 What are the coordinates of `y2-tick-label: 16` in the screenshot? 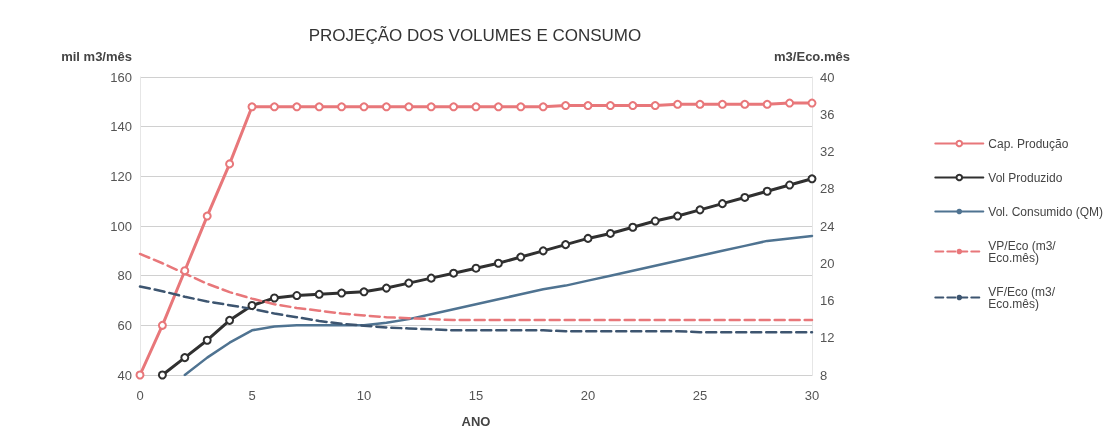 It's located at (827, 300).